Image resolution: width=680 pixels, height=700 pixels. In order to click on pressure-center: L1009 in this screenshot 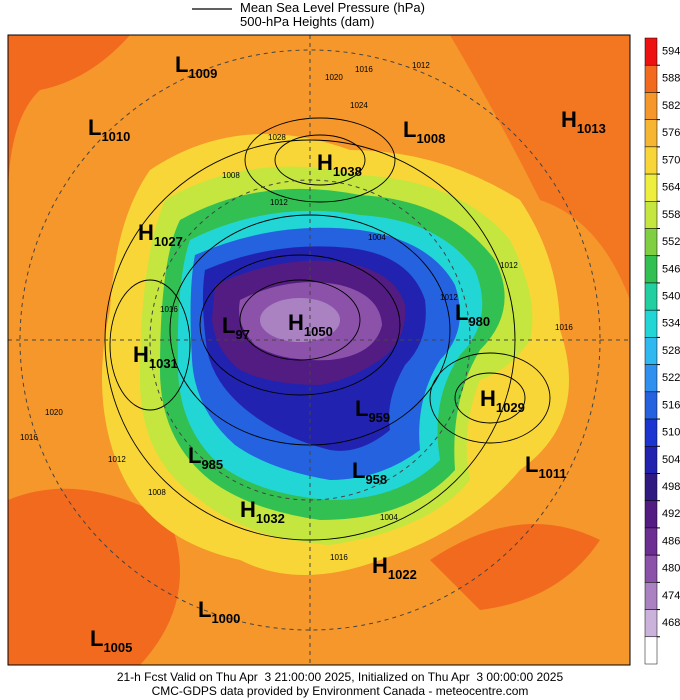, I will do `click(196, 66)`.